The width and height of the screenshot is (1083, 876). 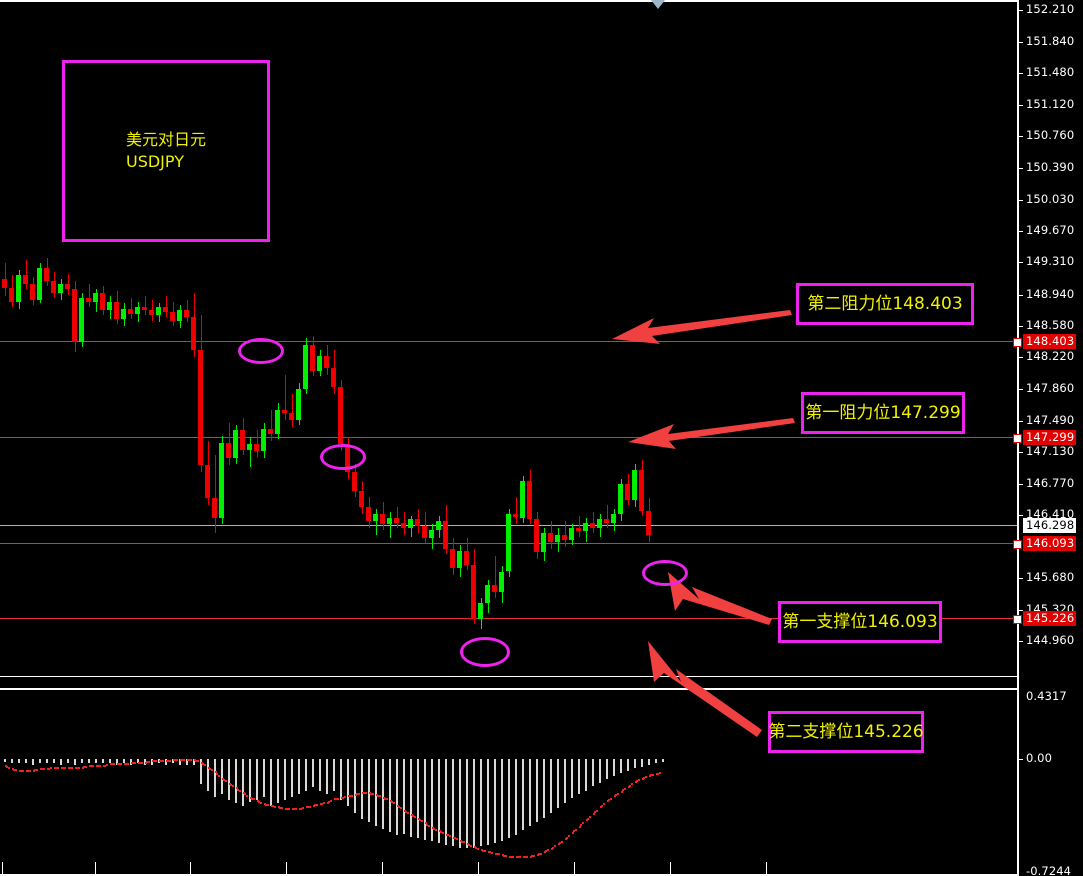 What do you see at coordinates (705, 689) in the screenshot?
I see `arrow-second-support` at bounding box center [705, 689].